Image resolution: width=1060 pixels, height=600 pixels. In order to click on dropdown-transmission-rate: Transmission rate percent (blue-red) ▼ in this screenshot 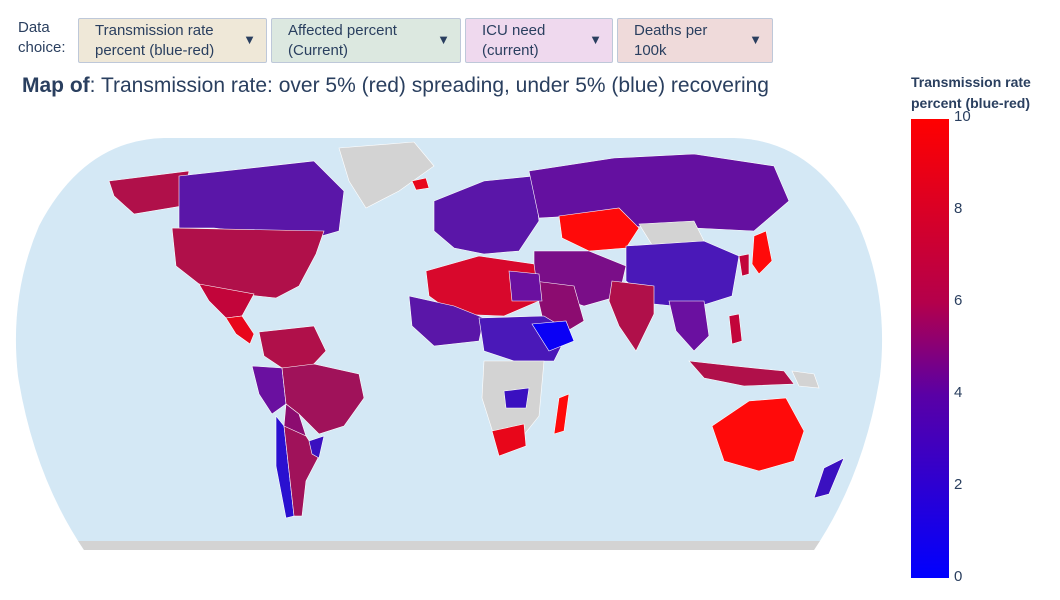, I will do `click(172, 40)`.